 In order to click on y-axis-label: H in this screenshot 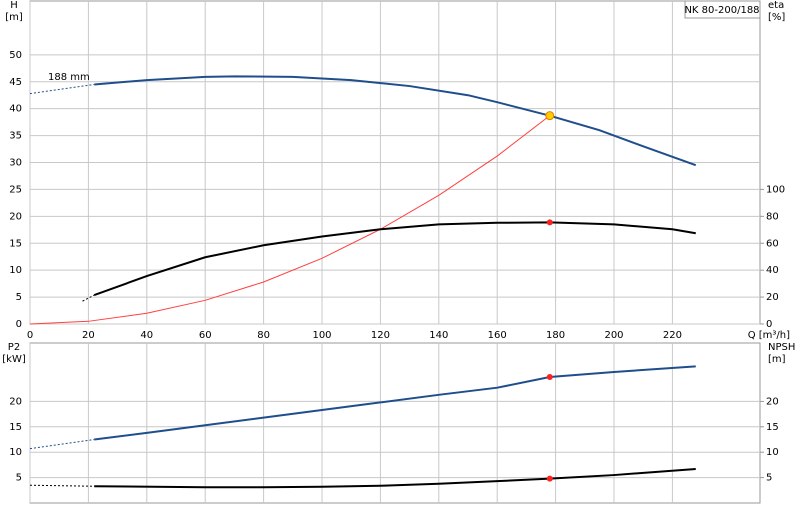, I will do `click(14, 5)`.